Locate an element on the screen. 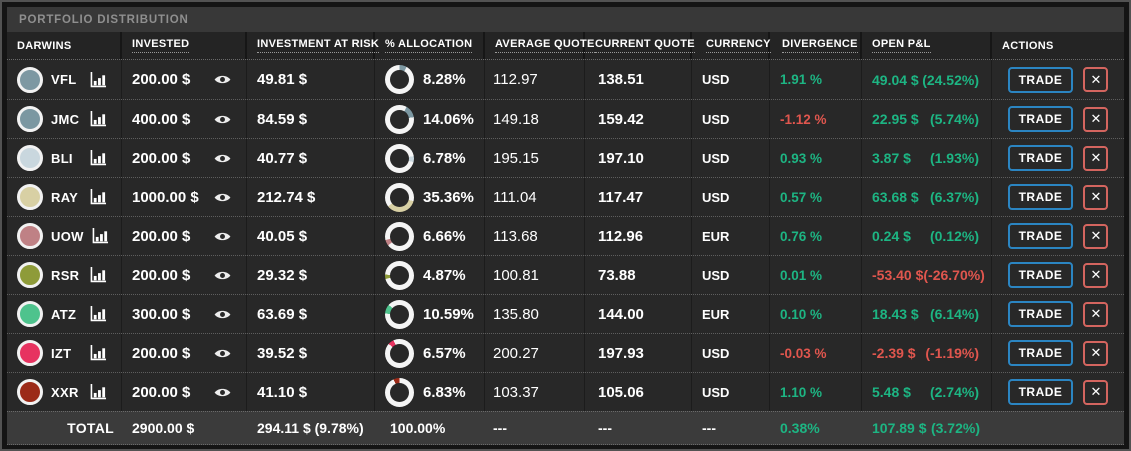 This screenshot has width=1131, height=451. open-pnl-cell: 3.87 $ (1.93%) is located at coordinates (927, 158).